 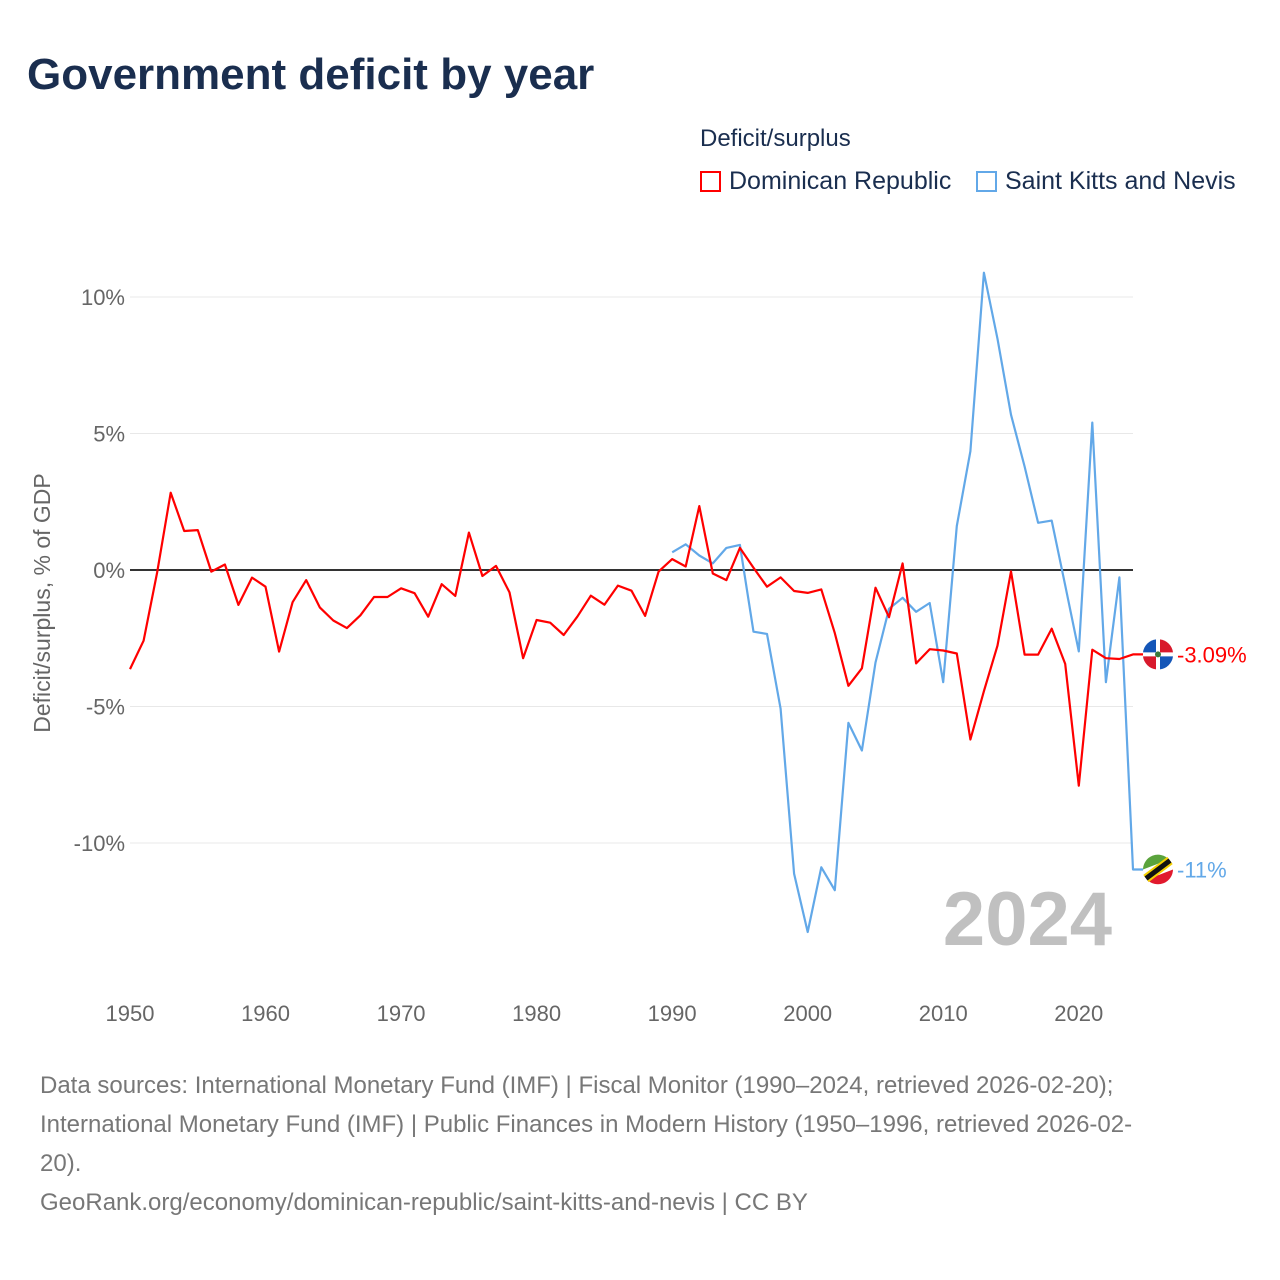 I want to click on legend-label: Dominican Republic, so click(x=840, y=181).